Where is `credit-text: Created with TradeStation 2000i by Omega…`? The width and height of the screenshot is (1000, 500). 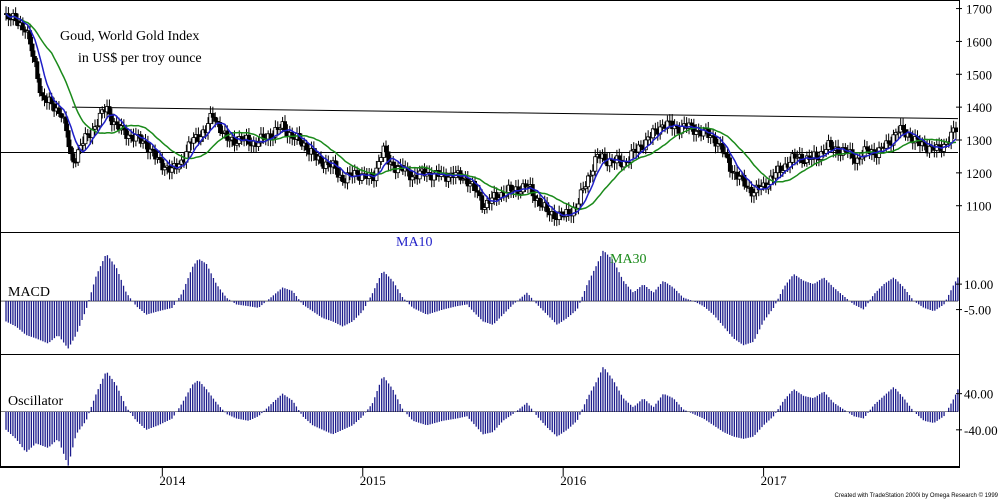 credit-text: Created with TradeStation 2000i by Omega… is located at coordinates (916, 495).